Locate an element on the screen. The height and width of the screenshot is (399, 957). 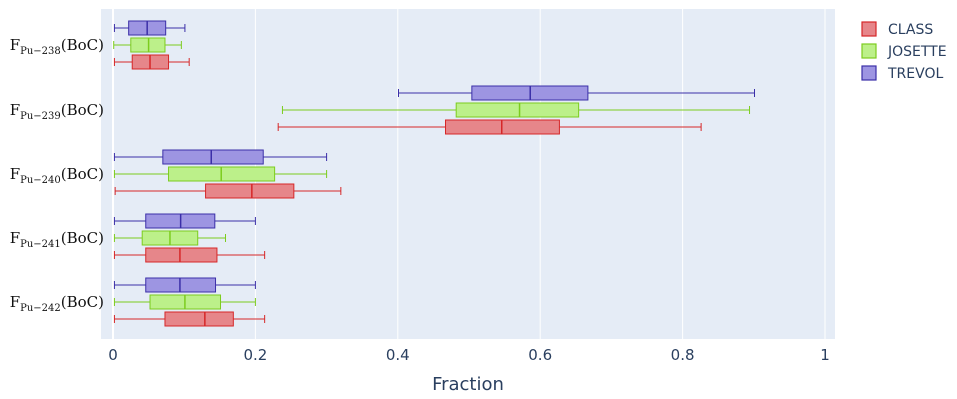
x-axis-title: Fraction is located at coordinates (468, 384).